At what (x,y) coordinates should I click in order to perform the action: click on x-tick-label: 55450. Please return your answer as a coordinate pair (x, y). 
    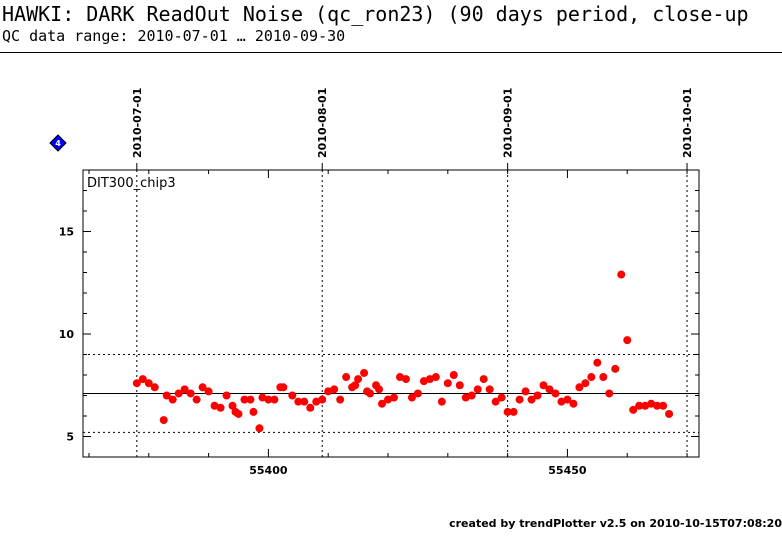
    Looking at the image, I should click on (567, 470).